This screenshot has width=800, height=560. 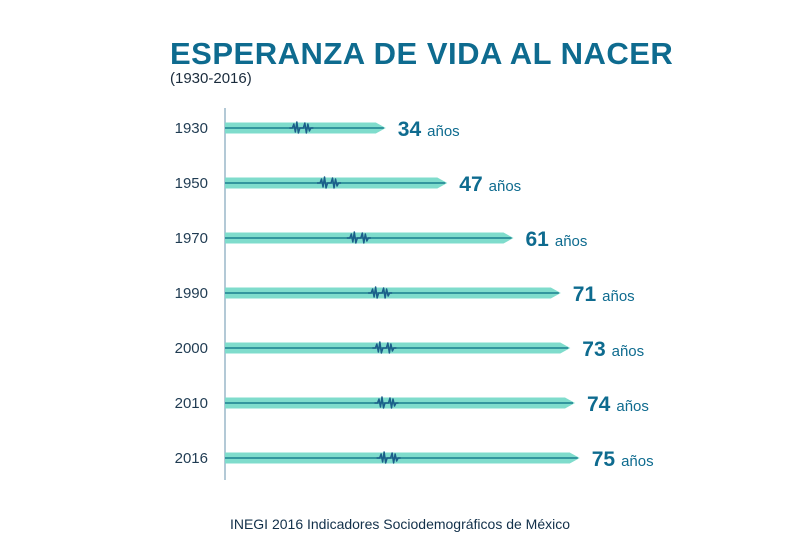 I want to click on value-number: 71, so click(x=585, y=294).